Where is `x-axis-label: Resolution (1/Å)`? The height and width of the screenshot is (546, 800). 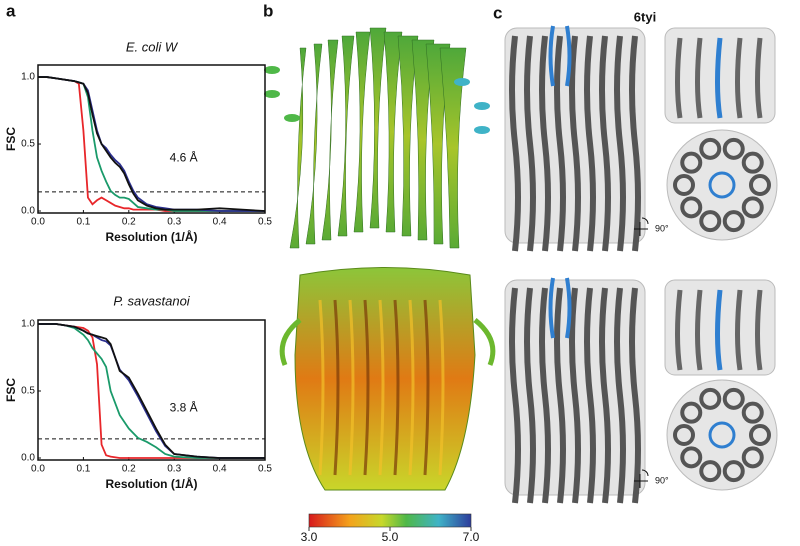 x-axis-label: Resolution (1/Å) is located at coordinates (152, 483).